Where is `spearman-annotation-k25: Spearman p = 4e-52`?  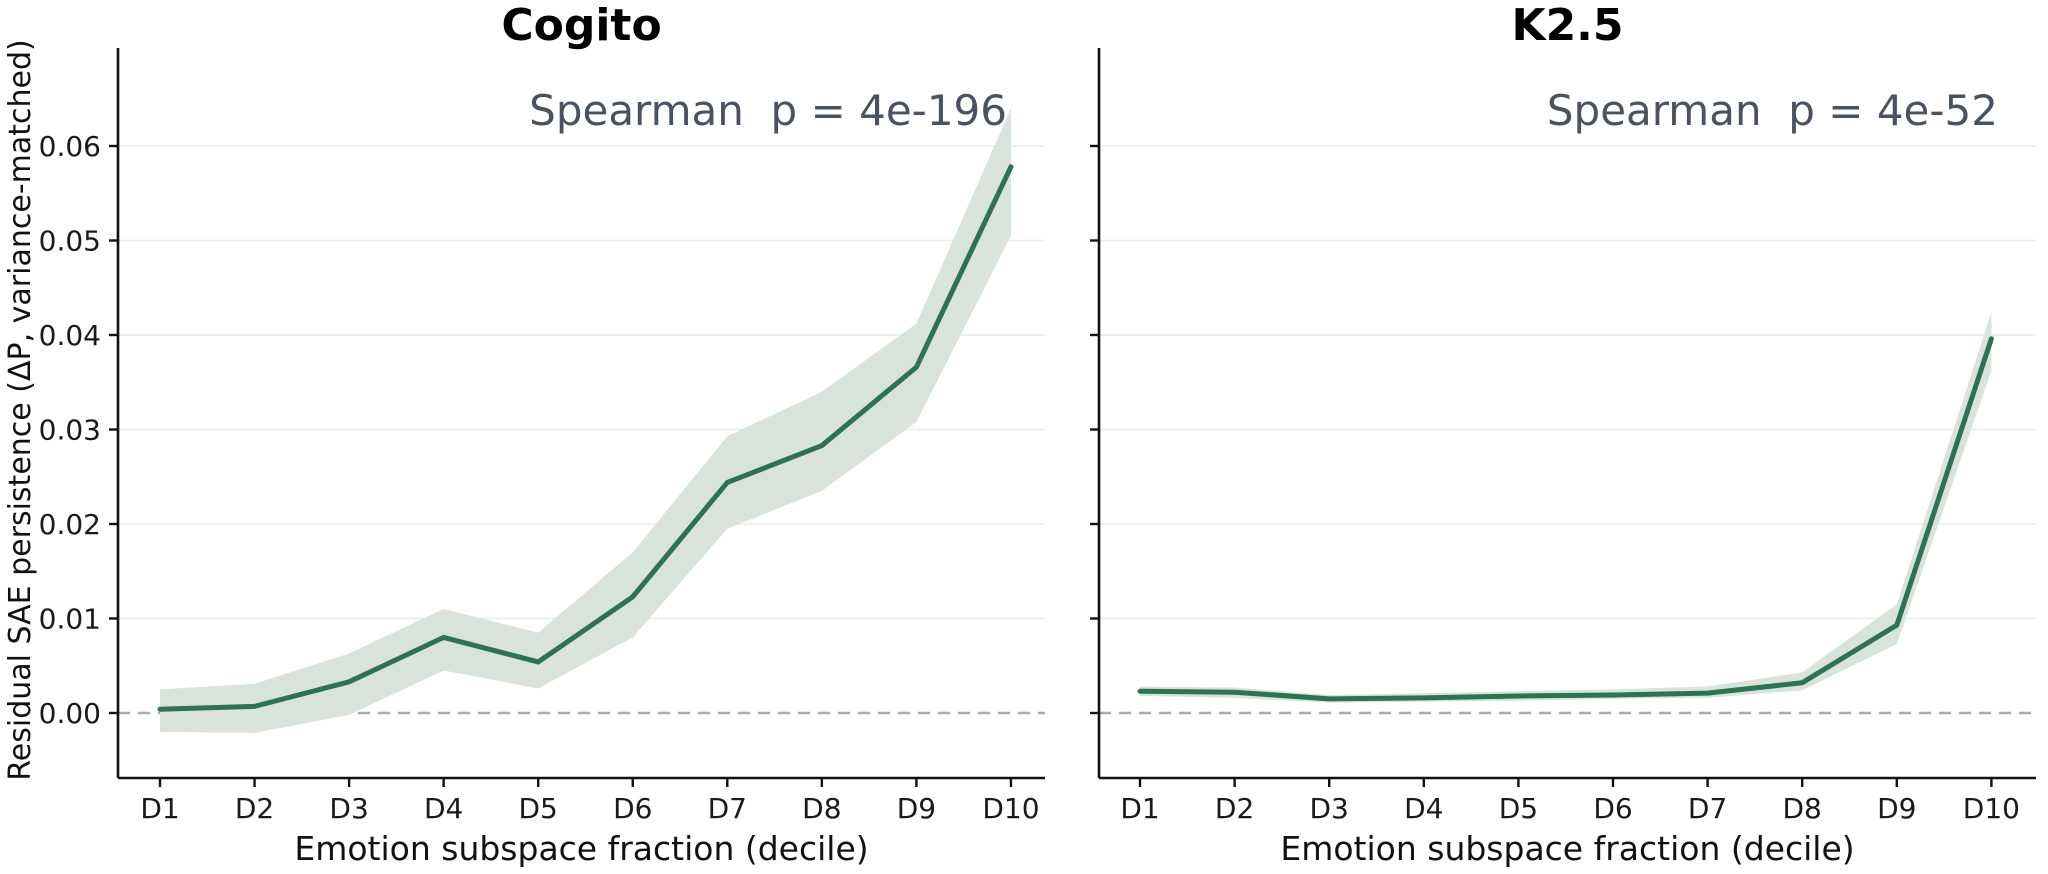
spearman-annotation-k25: Spearman p = 4e-52 is located at coordinates (1772, 110).